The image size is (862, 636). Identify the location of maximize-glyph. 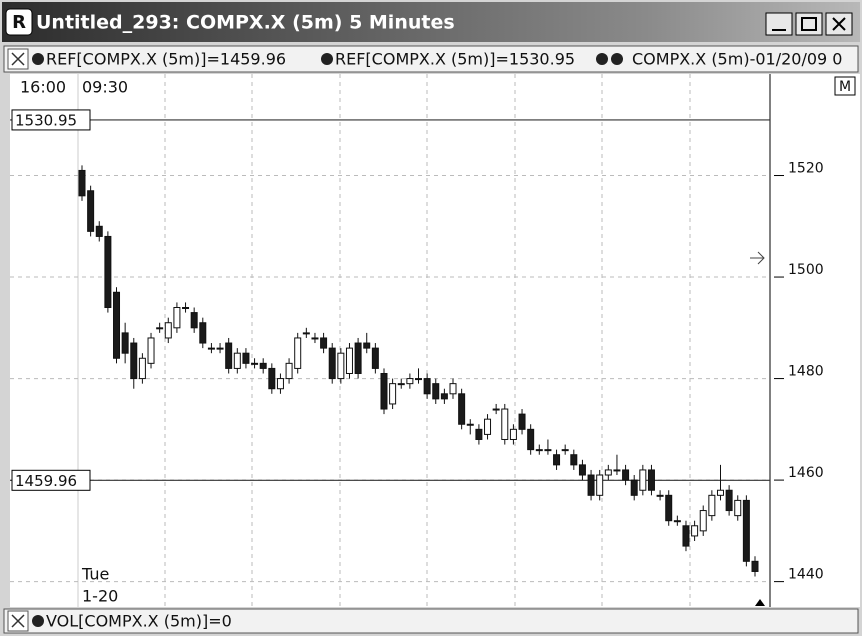
(809, 24).